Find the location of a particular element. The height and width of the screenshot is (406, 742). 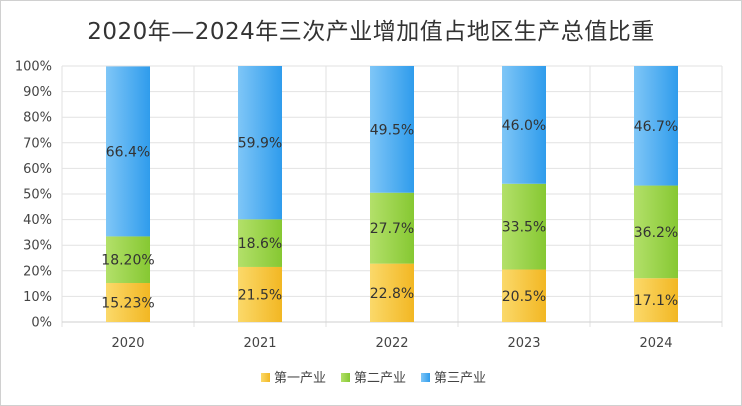

data-label: 27.7% is located at coordinates (392, 229).